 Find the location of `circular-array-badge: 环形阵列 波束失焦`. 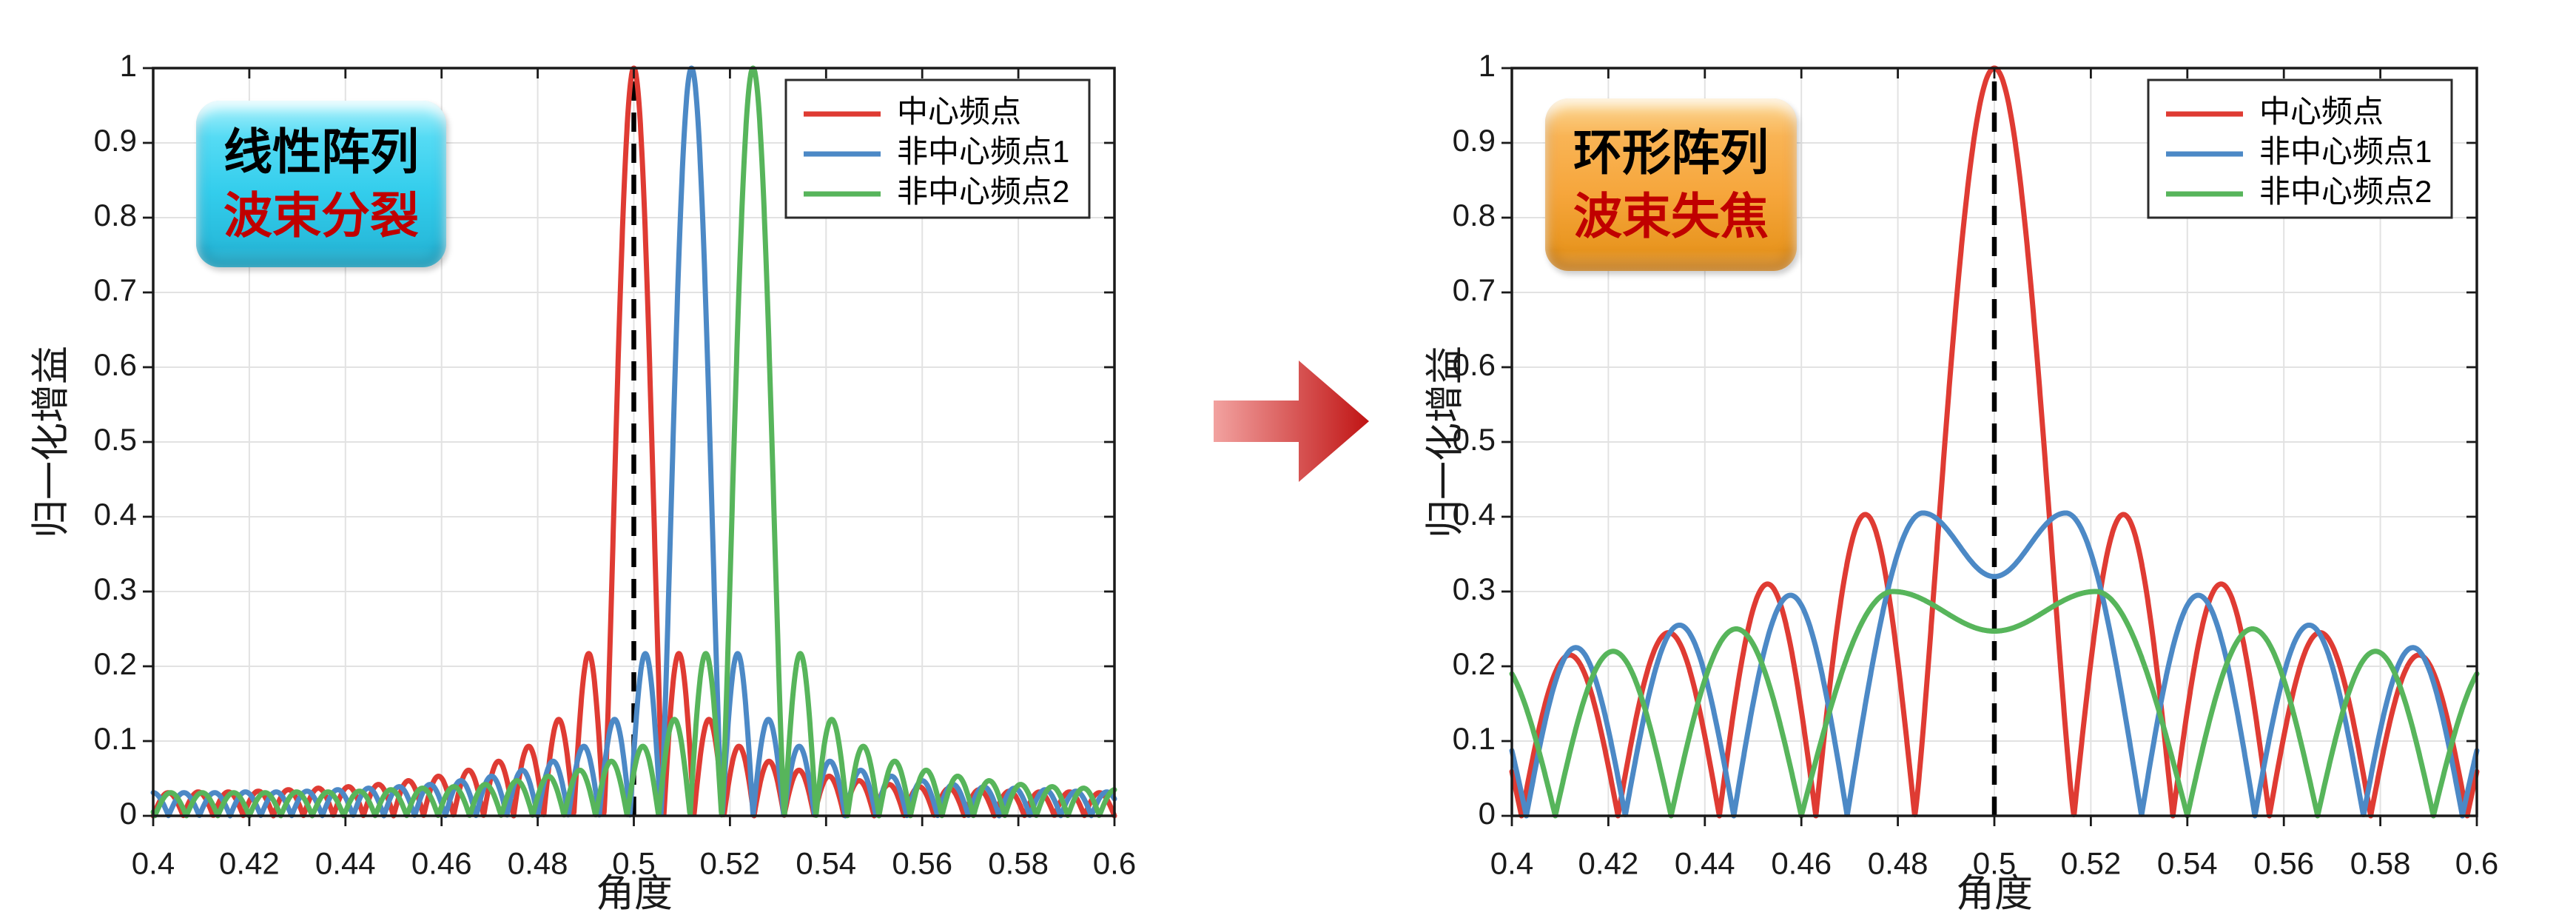

circular-array-badge: 环形阵列 波束失焦 is located at coordinates (1671, 184).